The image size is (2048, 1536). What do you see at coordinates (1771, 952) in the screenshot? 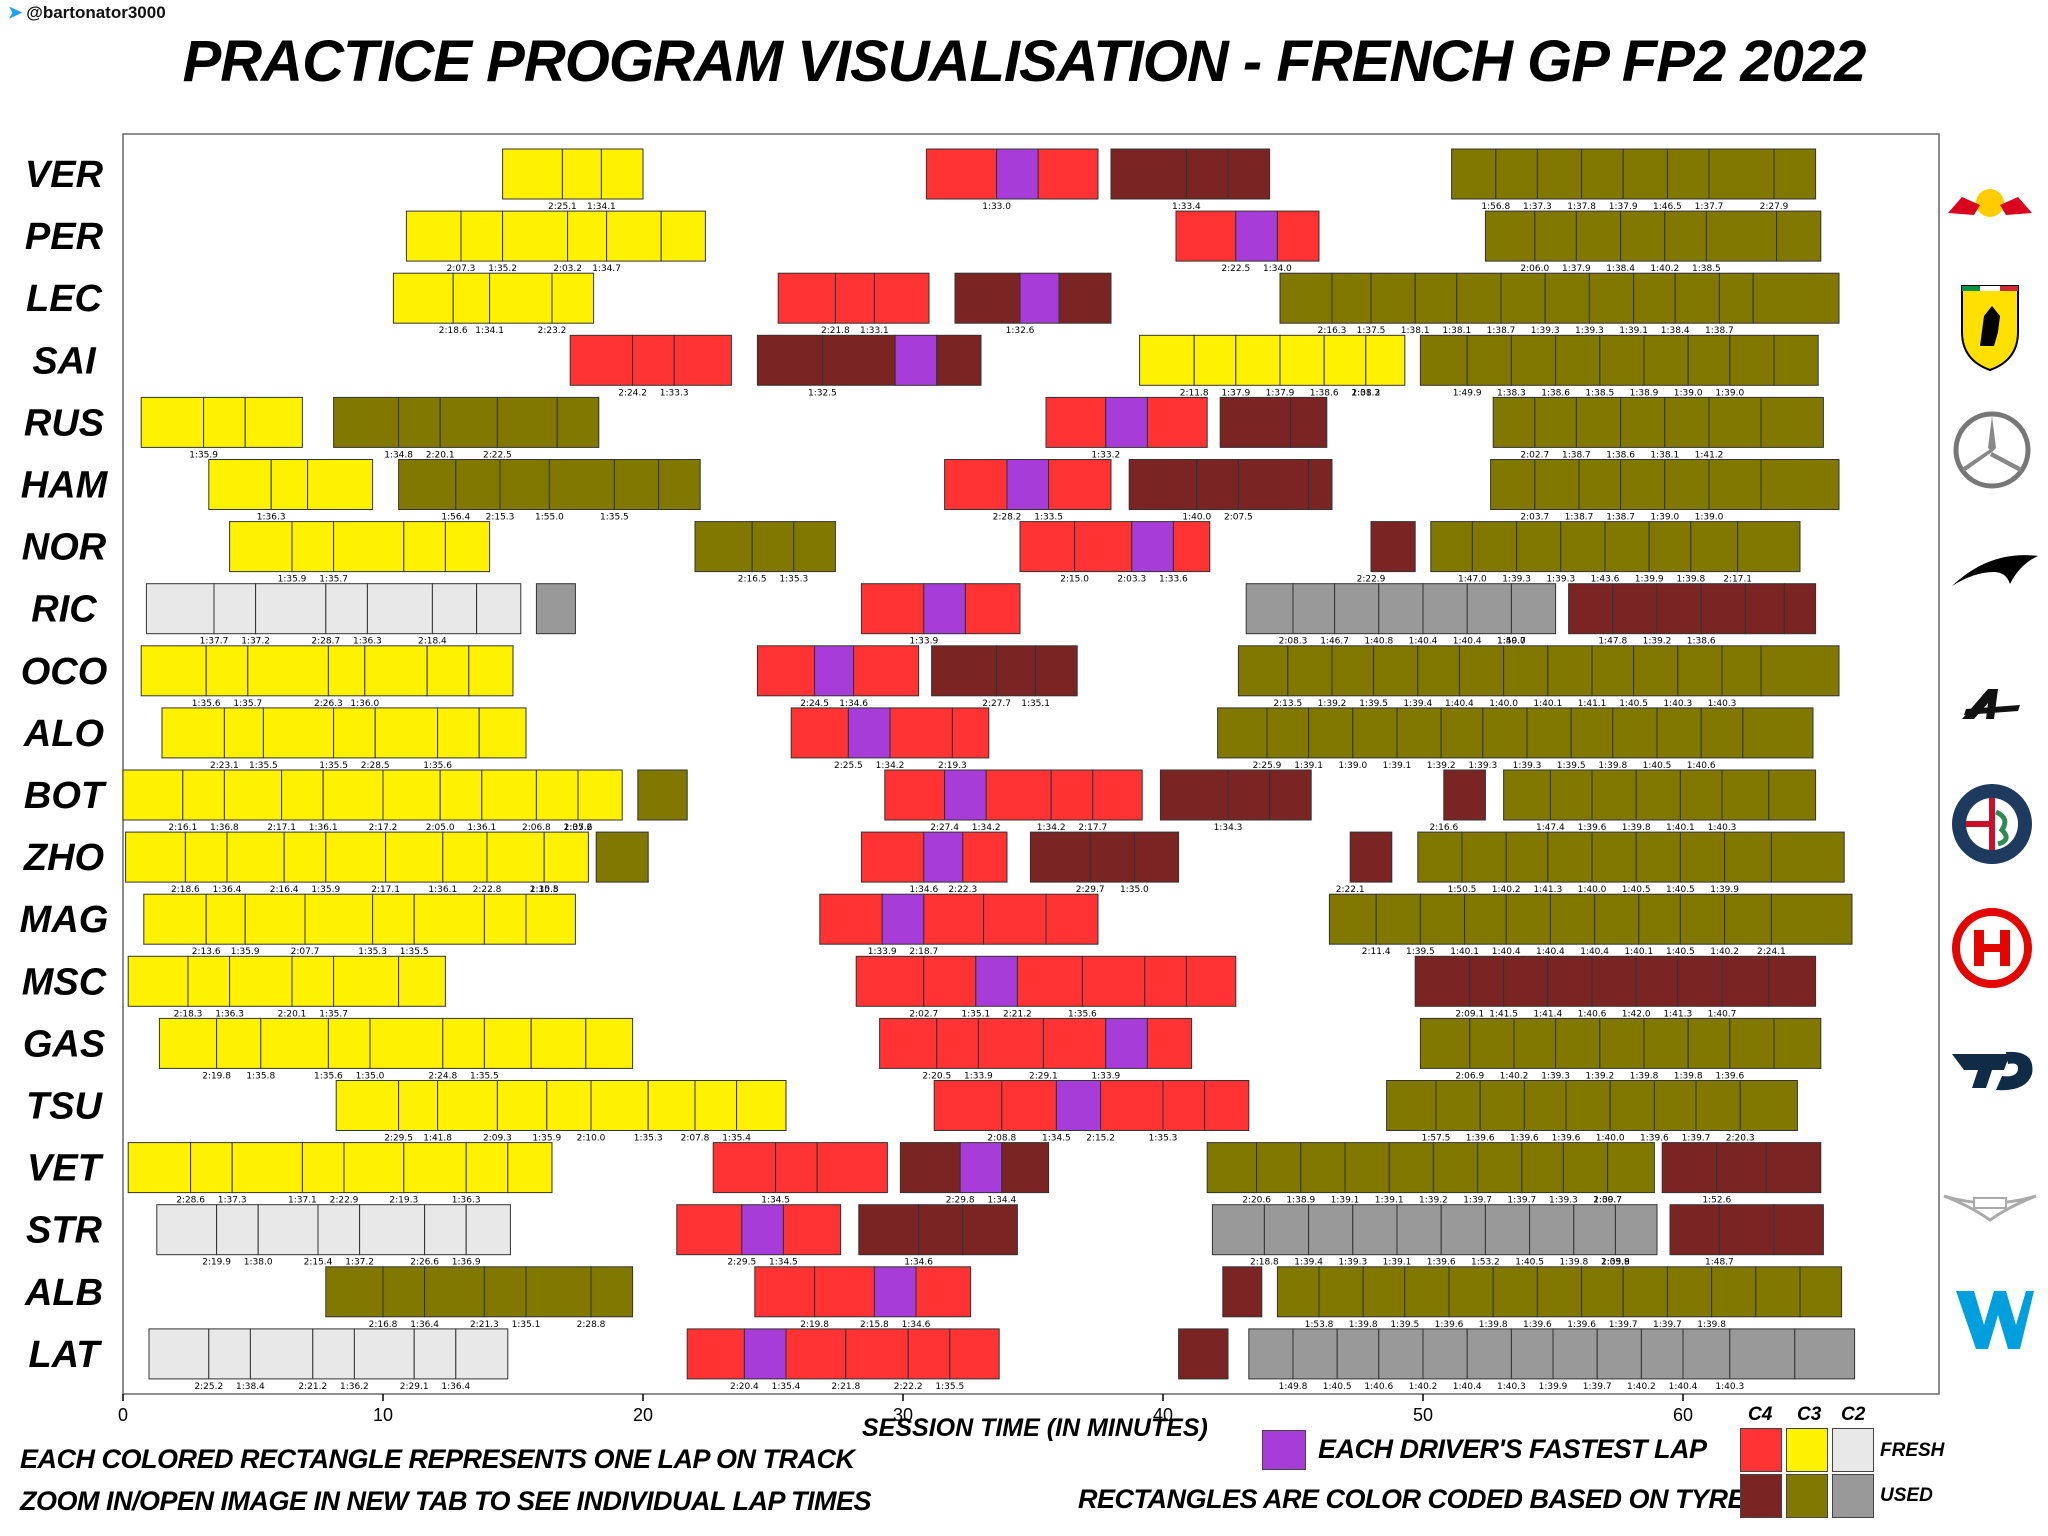
I see `lap-time-label: 2:24.1` at bounding box center [1771, 952].